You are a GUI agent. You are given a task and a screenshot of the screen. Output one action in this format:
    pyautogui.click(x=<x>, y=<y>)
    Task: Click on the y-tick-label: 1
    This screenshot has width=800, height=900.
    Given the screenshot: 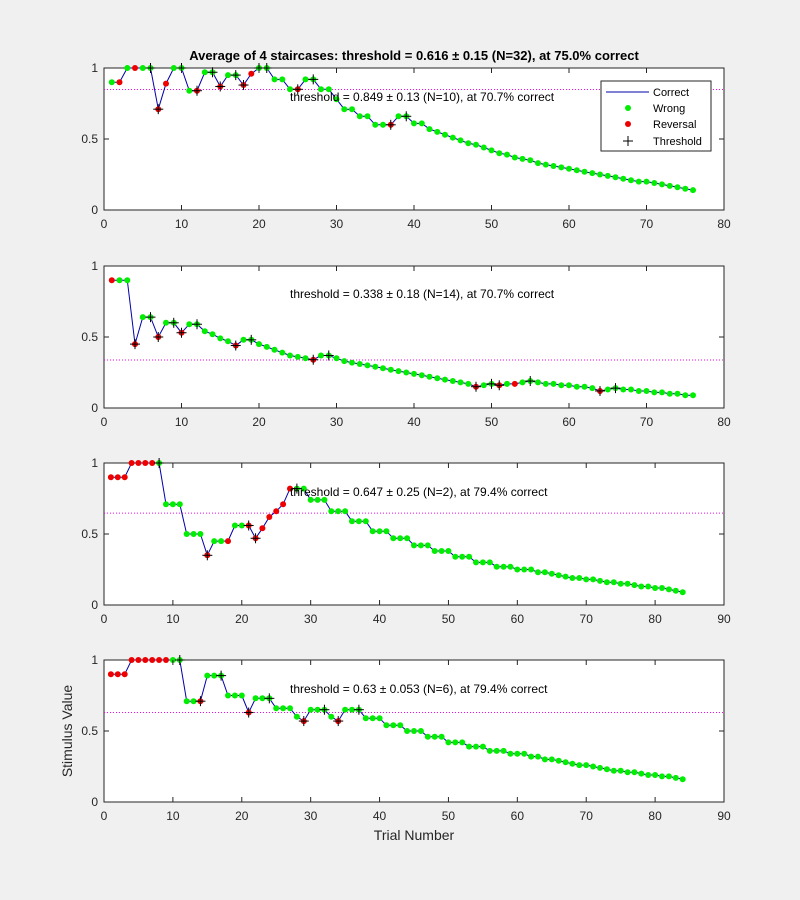 What is the action you would take?
    pyautogui.click(x=94, y=266)
    